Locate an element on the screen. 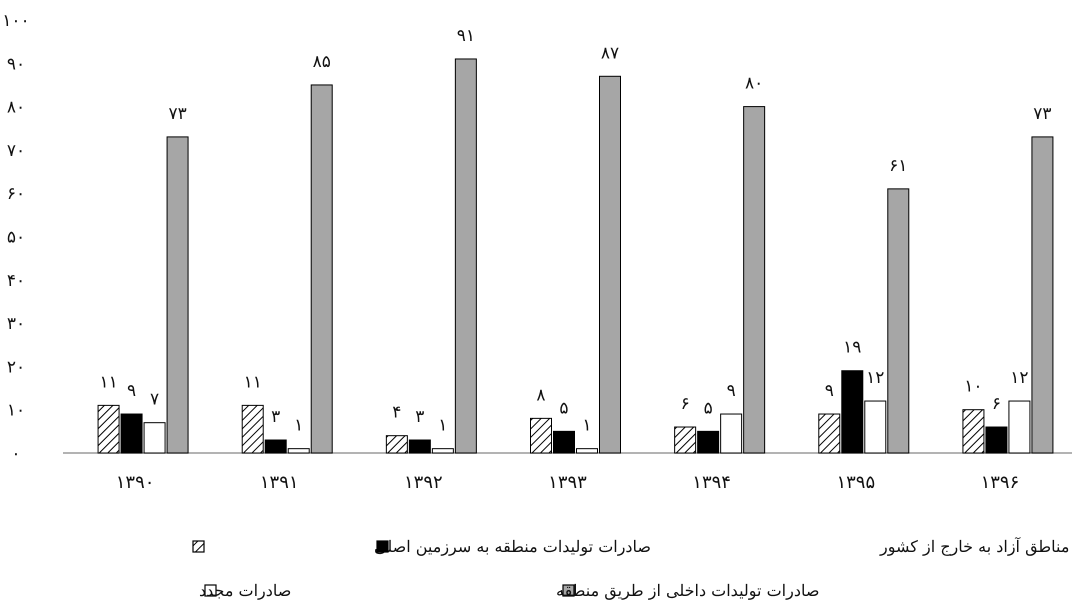 This screenshot has width=1072, height=609. legend-label: صادرات تولیدات منطقه به سرزمین اصلی is located at coordinates (512, 546).